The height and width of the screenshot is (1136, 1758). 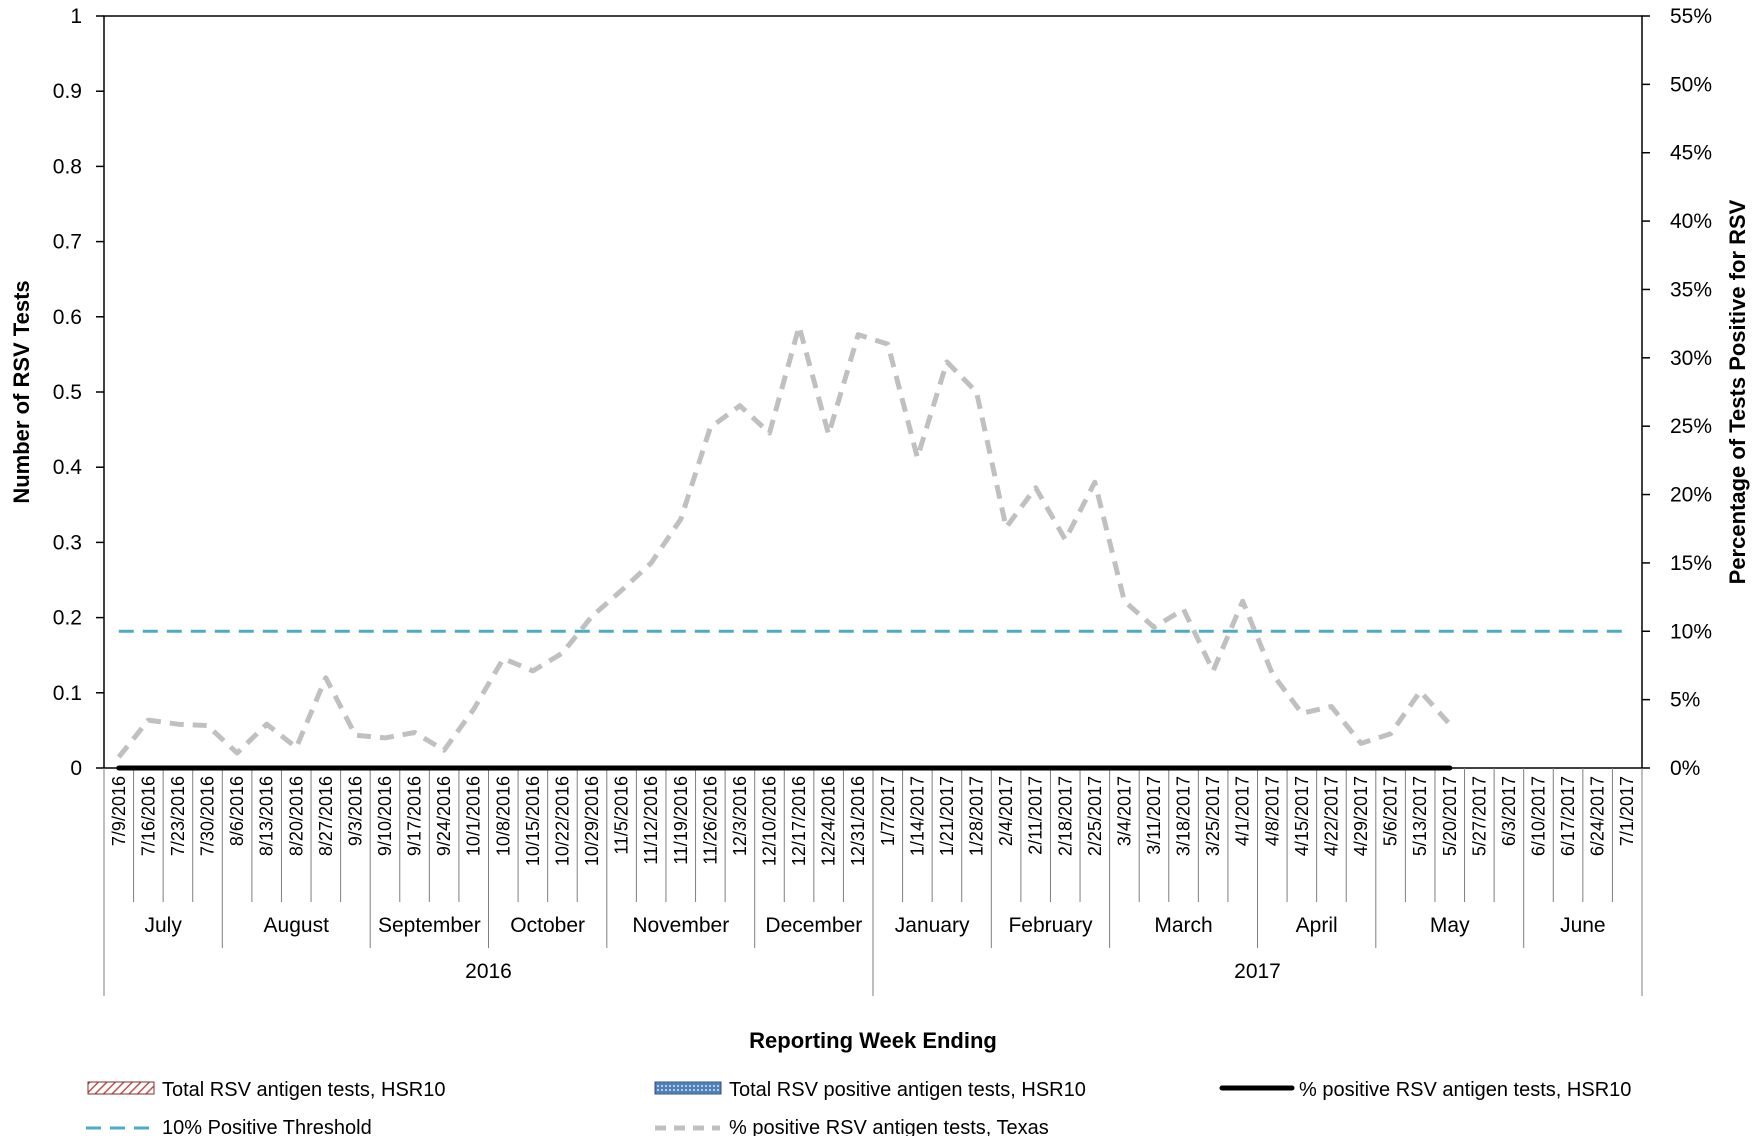 What do you see at coordinates (1509, 811) in the screenshot?
I see `week-label: 6/3/2017` at bounding box center [1509, 811].